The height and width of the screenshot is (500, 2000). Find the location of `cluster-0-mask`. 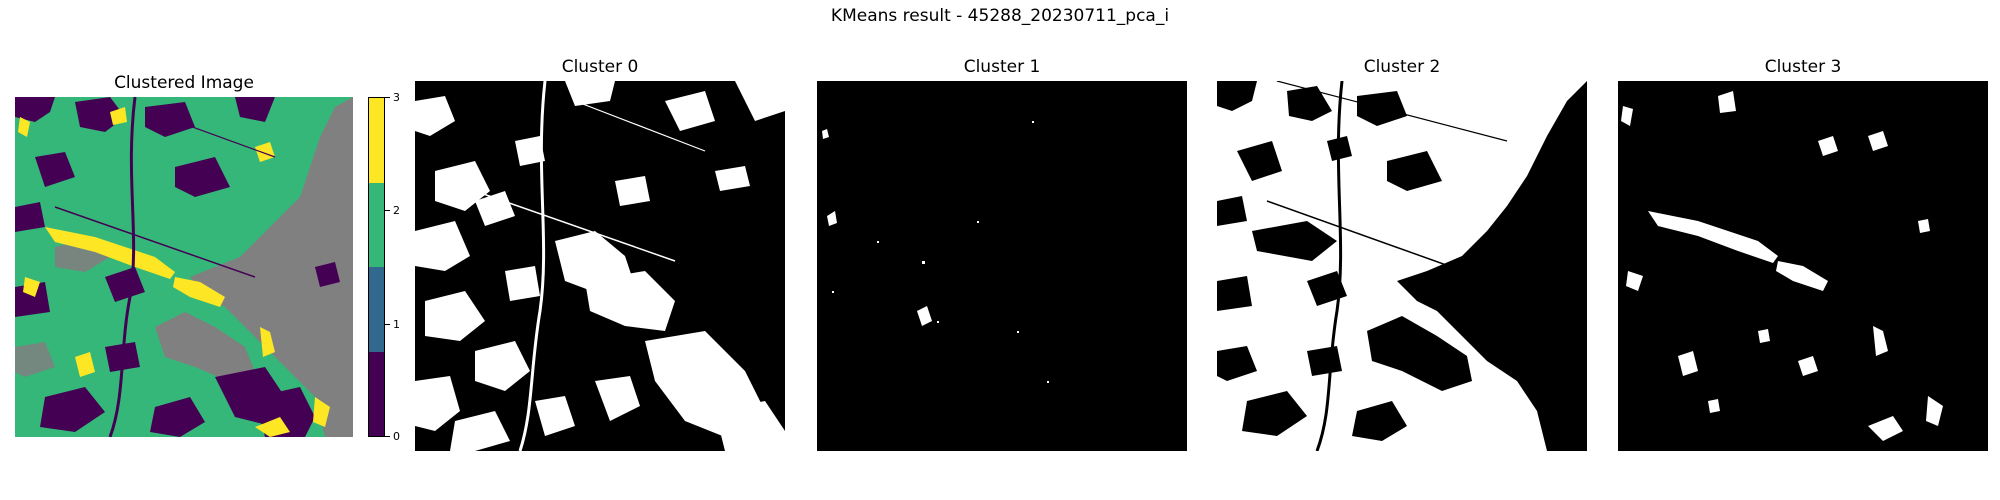

cluster-0-mask is located at coordinates (600, 266).